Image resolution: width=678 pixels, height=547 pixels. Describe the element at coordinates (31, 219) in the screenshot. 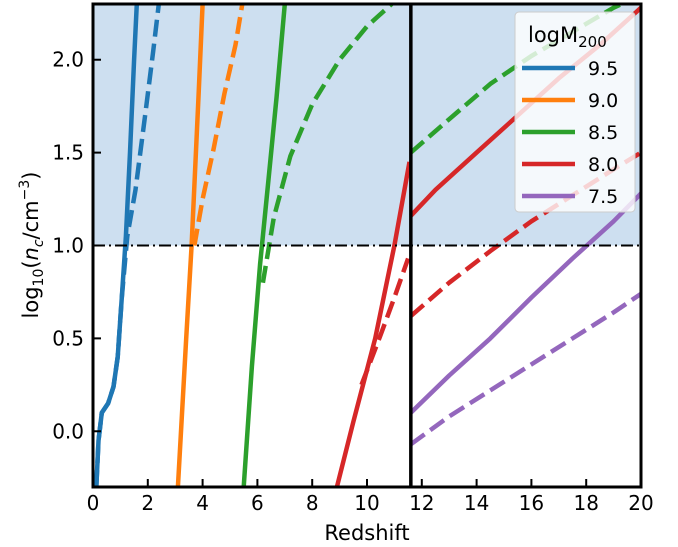

I see `y-axis-label-unit: /cm` at that location.